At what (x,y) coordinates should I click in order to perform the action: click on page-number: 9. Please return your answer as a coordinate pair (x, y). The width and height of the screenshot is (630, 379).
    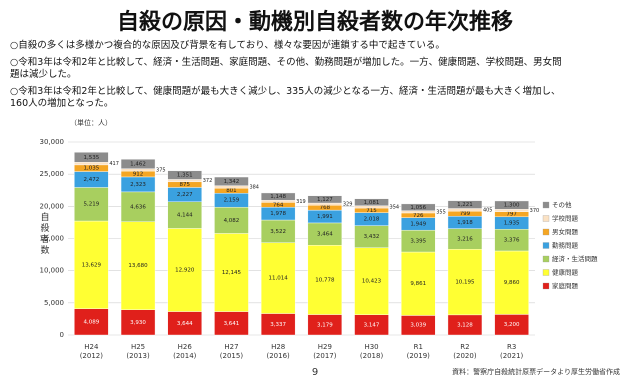
    Looking at the image, I should click on (315, 372).